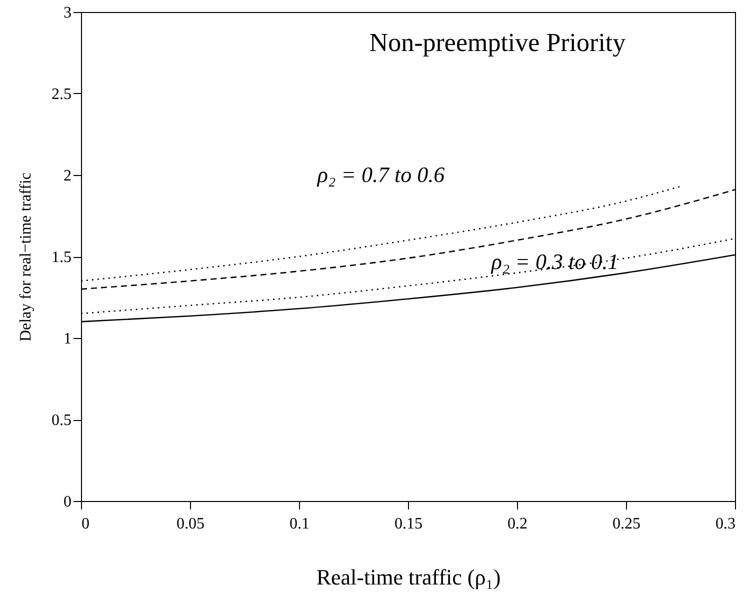  I want to click on x-tick-label: 0.15, so click(408, 524).